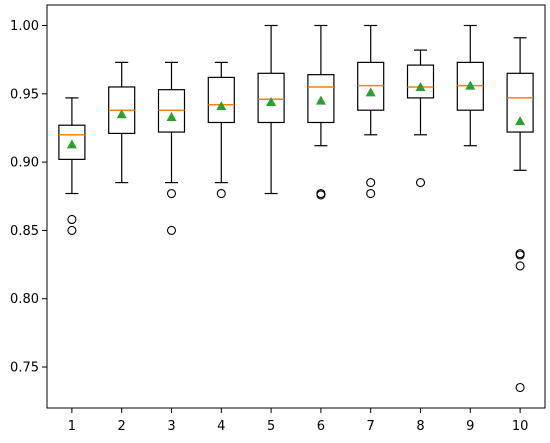  What do you see at coordinates (24, 231) in the screenshot?
I see `y-tick-label: 0.85` at bounding box center [24, 231].